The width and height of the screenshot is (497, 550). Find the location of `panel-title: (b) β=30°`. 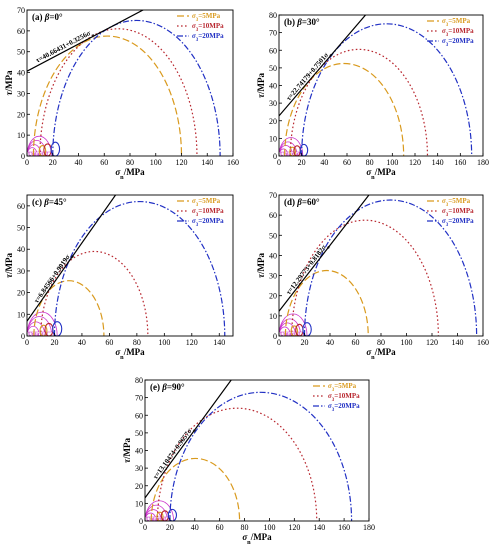

panel-title: (b) β=30° is located at coordinates (302, 22).